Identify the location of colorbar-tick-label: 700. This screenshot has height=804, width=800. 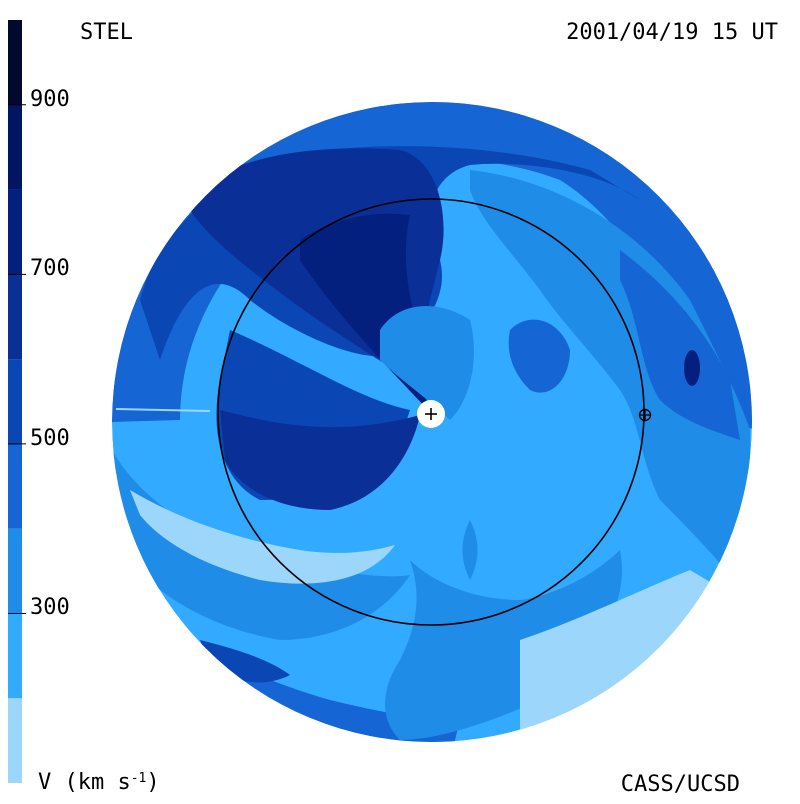
(50, 269).